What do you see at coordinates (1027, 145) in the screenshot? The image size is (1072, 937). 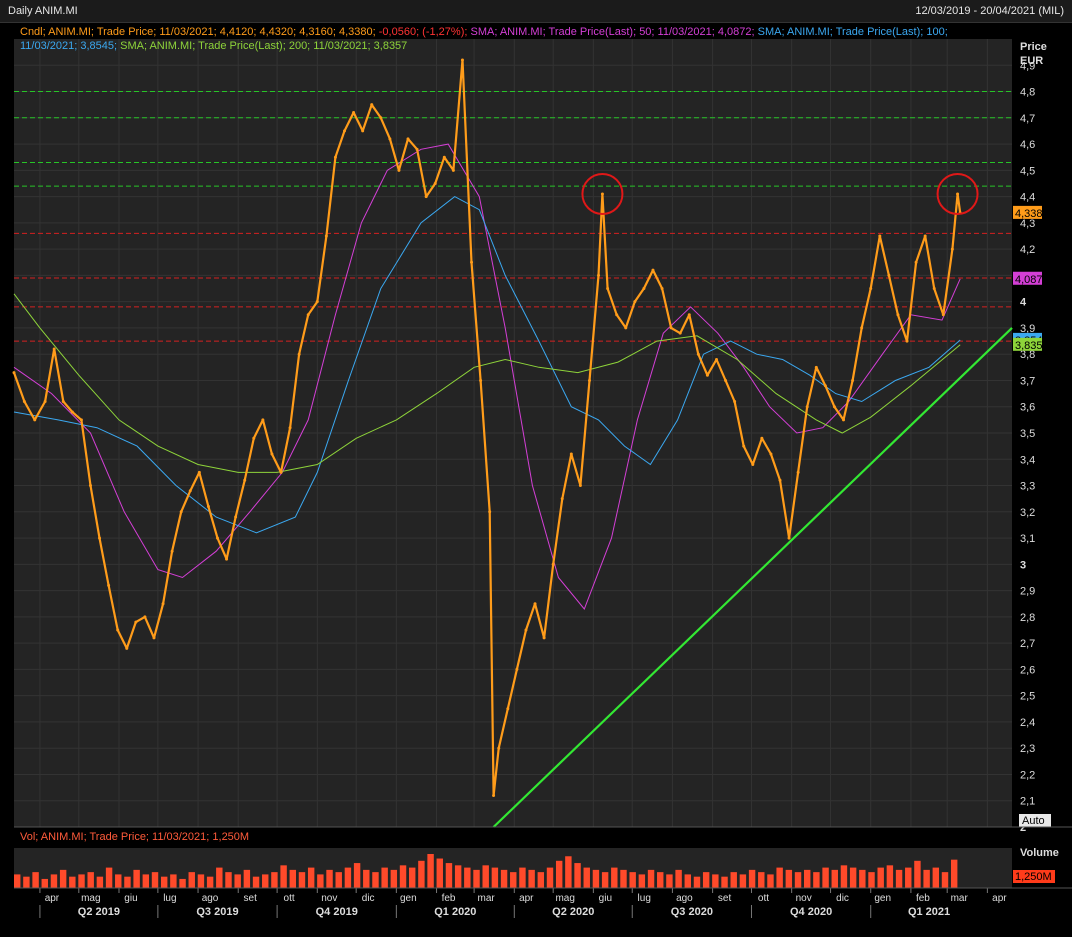 I see `y-tick-label: 4,6` at bounding box center [1027, 145].